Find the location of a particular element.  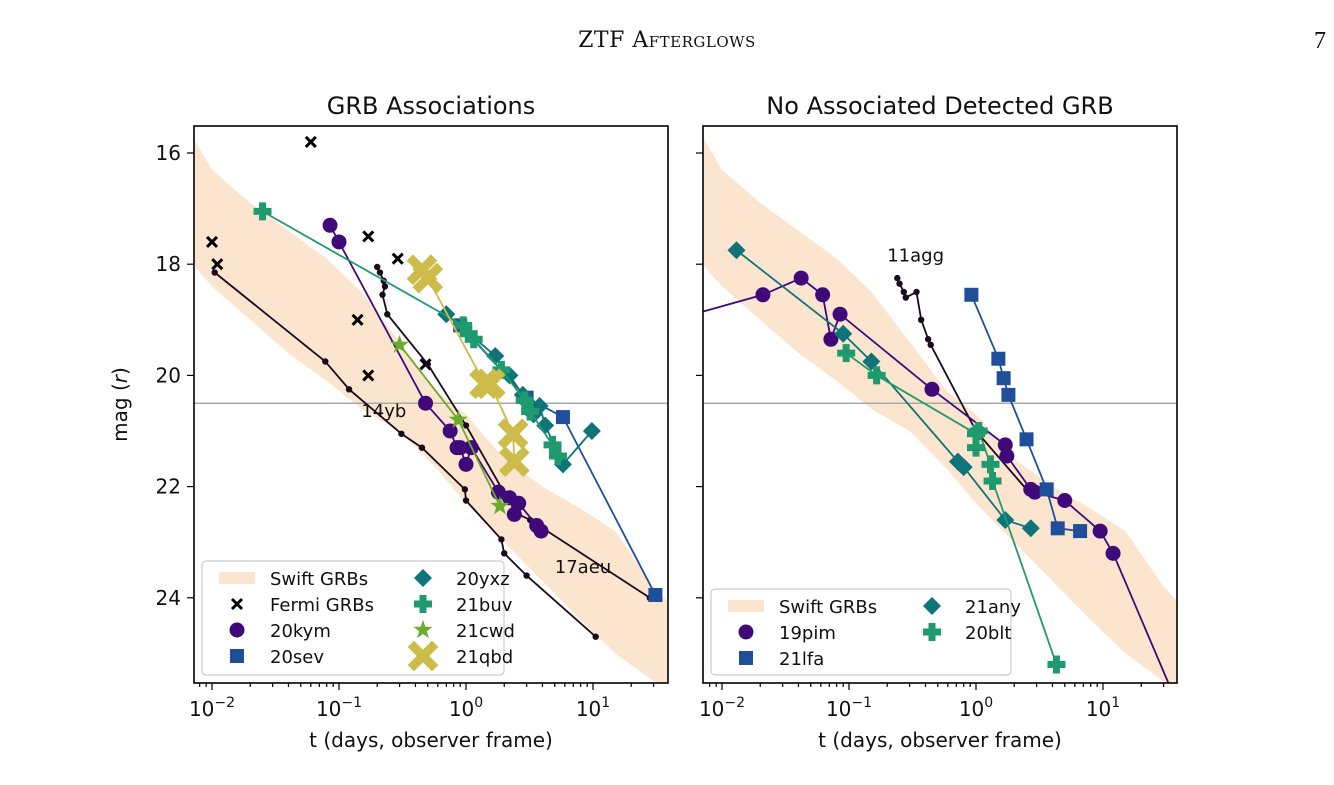

legend-label: Swift GRBs is located at coordinates (828, 607).